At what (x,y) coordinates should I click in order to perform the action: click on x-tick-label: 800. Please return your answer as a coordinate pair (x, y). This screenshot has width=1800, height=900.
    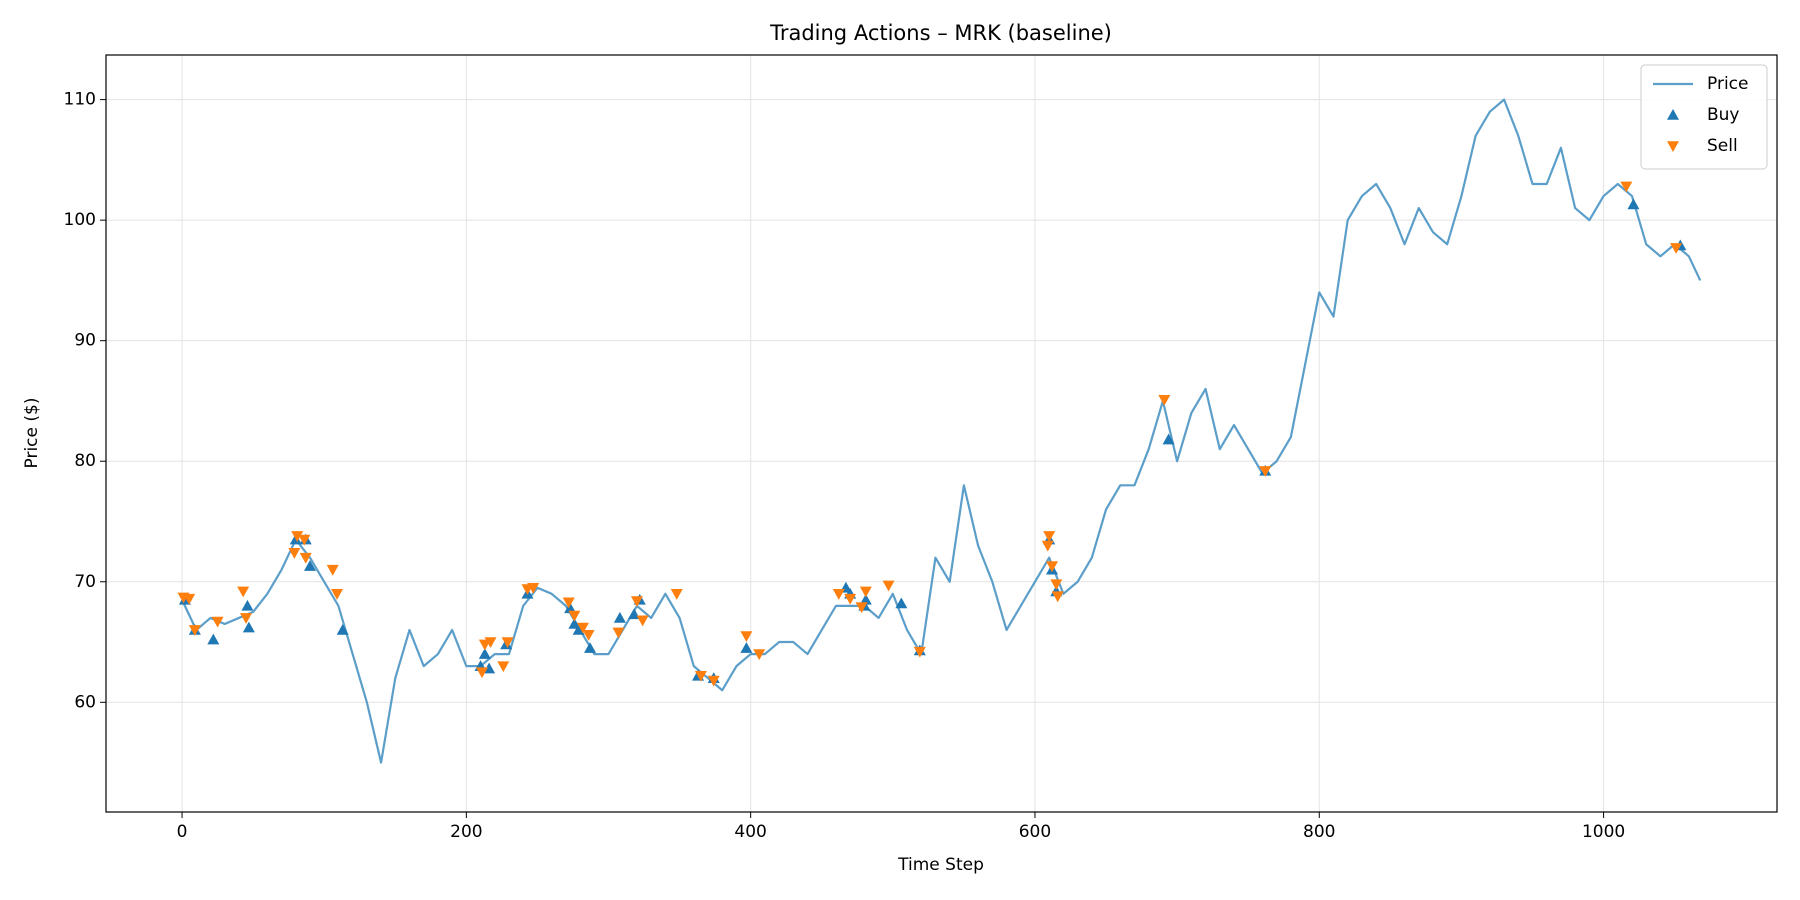
    Looking at the image, I should click on (1319, 832).